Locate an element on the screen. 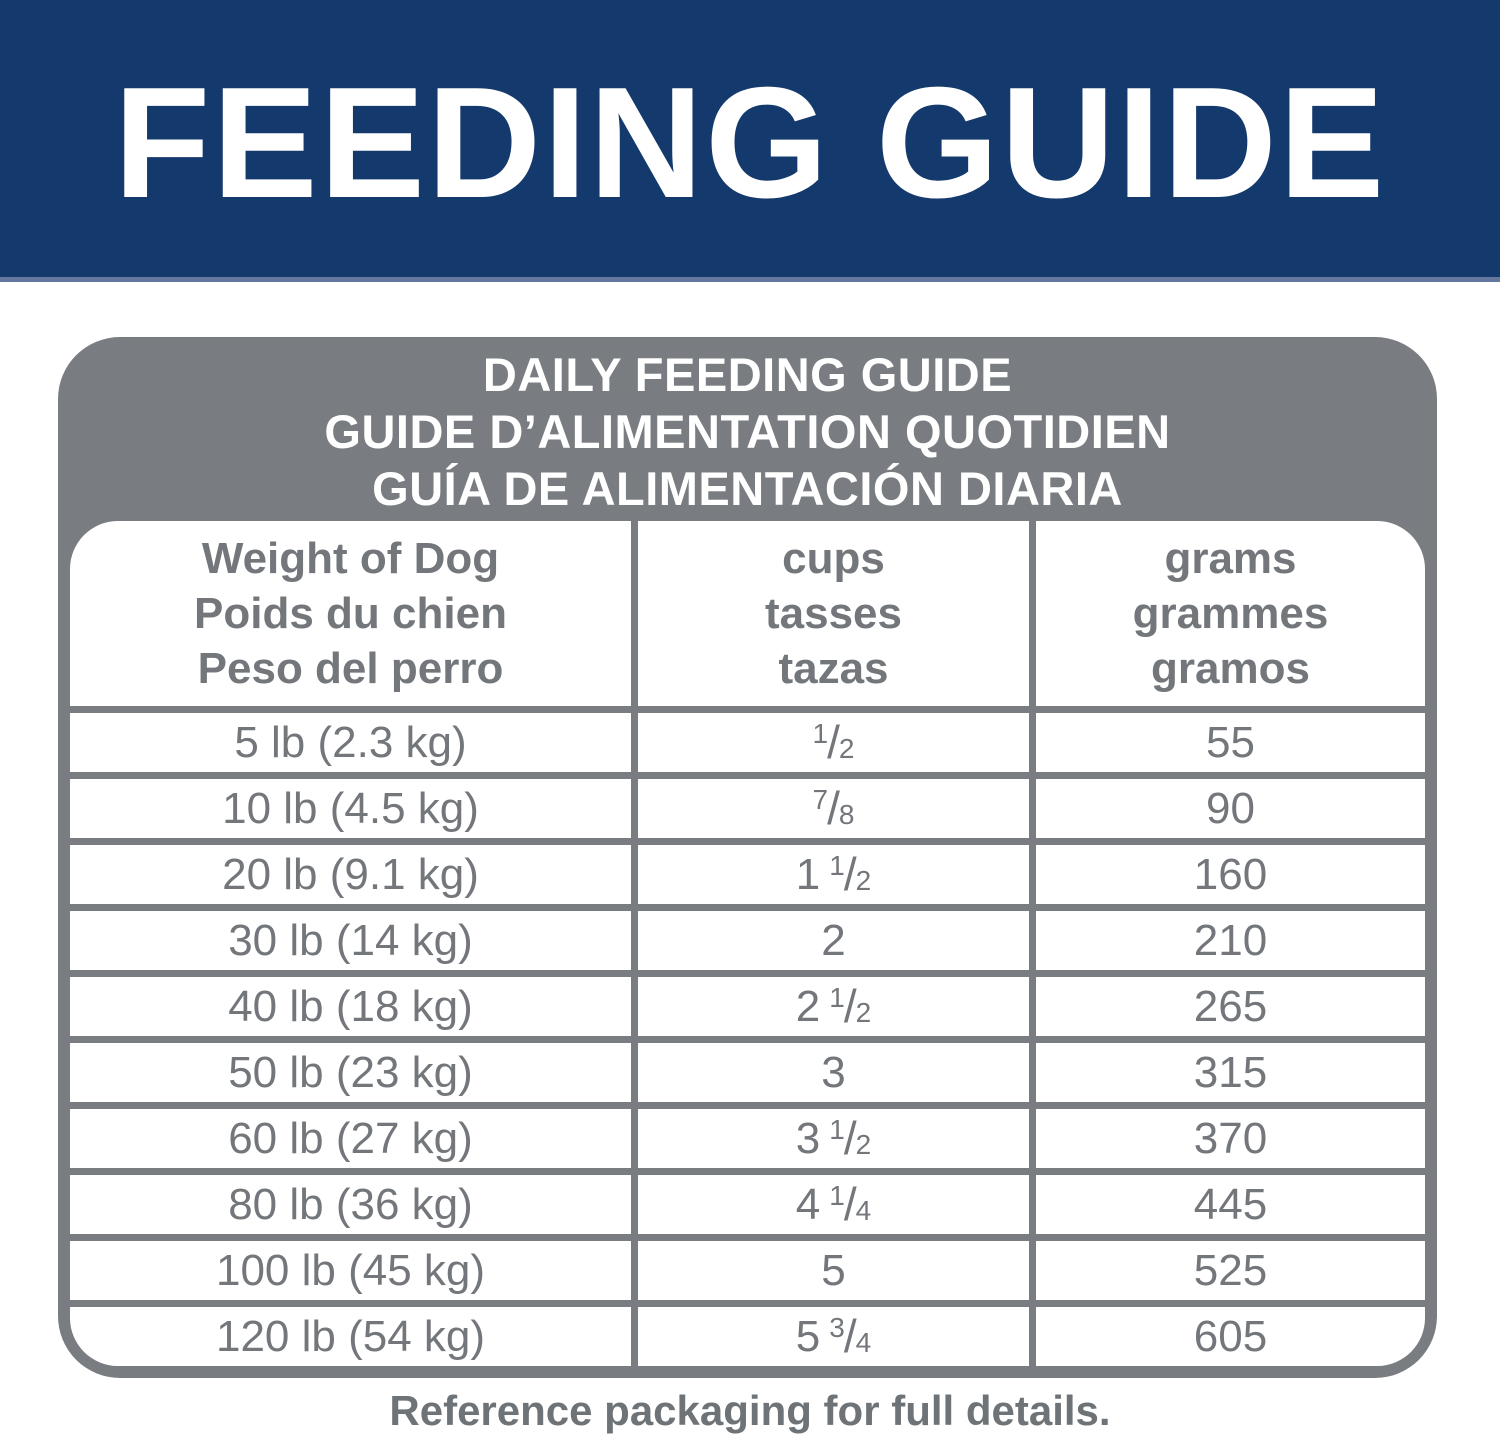 The width and height of the screenshot is (1500, 1442). row-4-cups-cell: 2 is located at coordinates (833, 940).